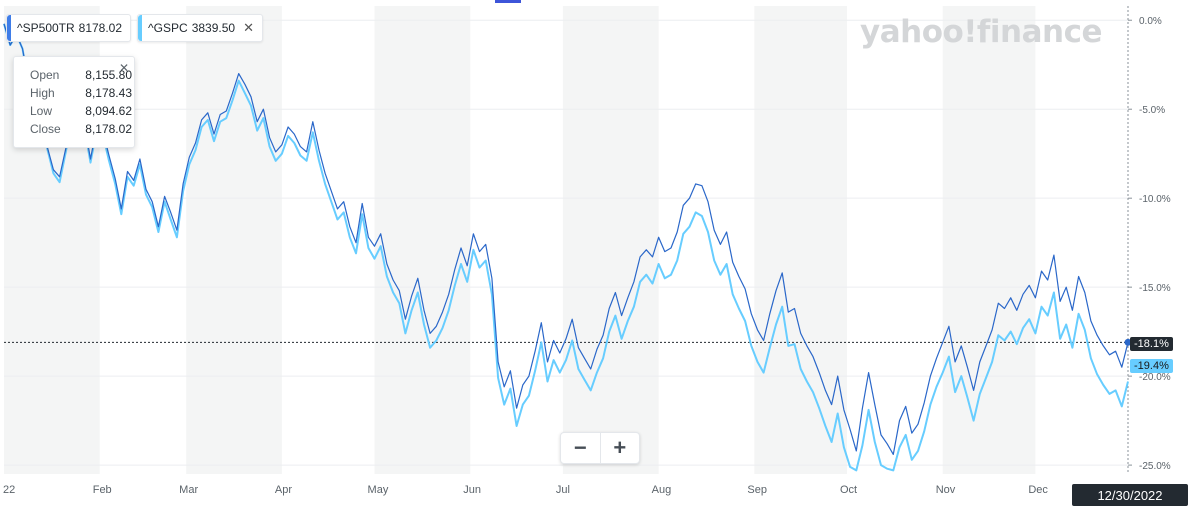  I want to click on legend-symbol: ^GSPC, so click(168, 28).